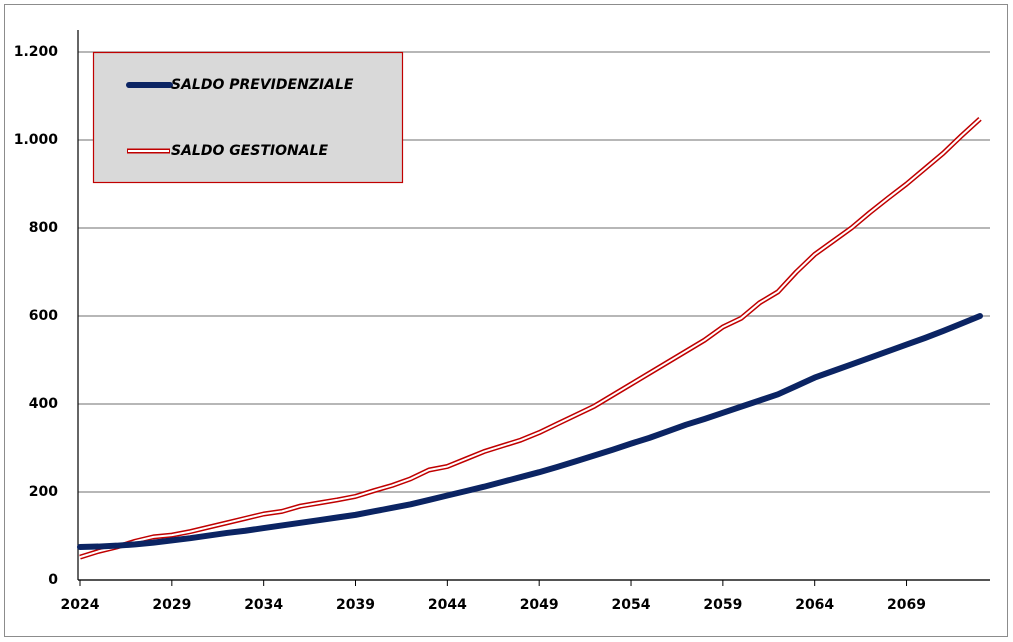  Describe the element at coordinates (36, 52) in the screenshot. I see `y-tick-label: 1.200` at that location.